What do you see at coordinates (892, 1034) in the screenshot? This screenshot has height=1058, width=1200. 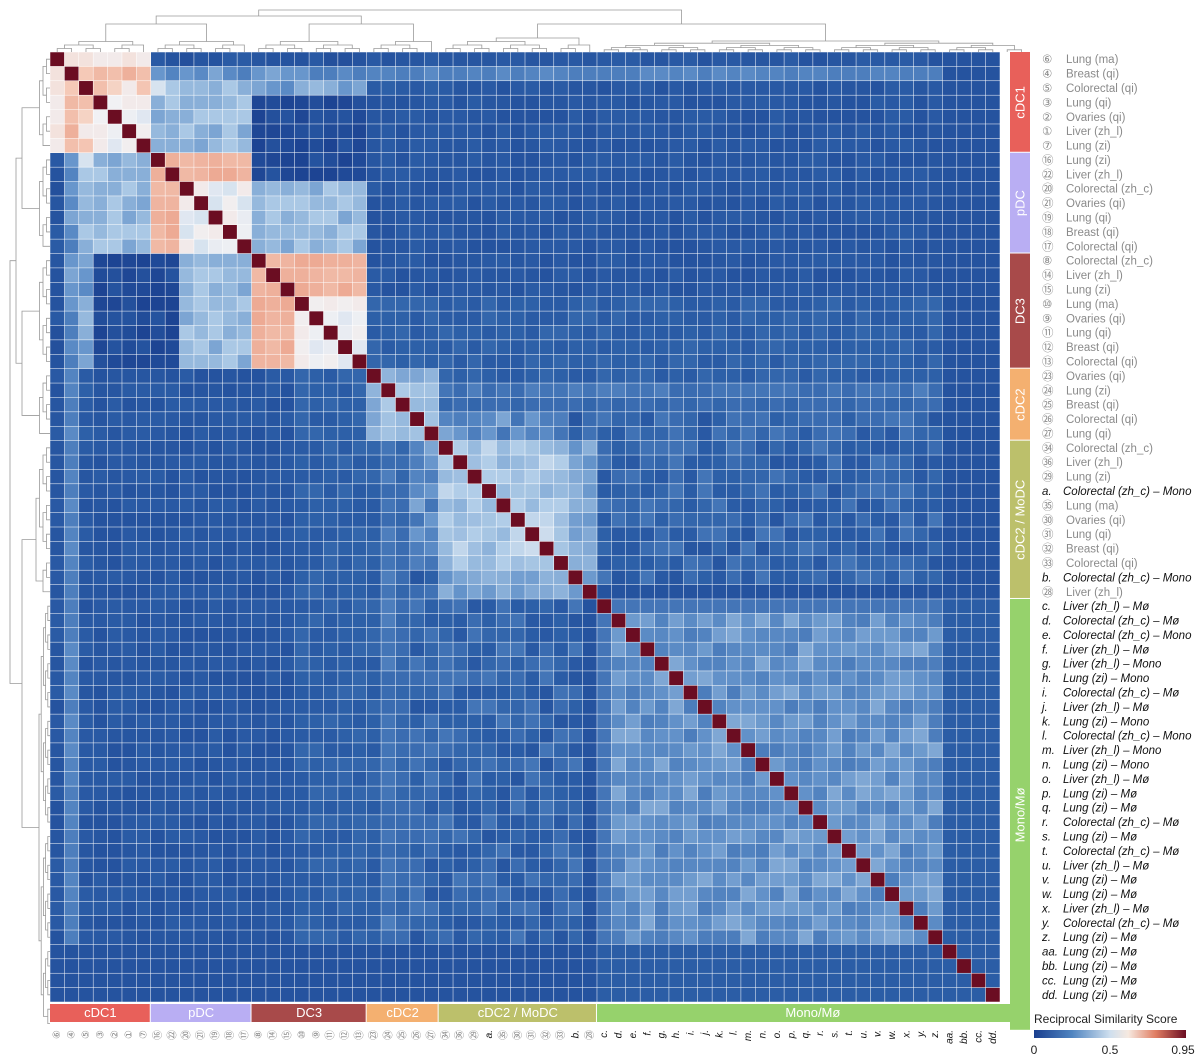 I see `column-label: w.` at bounding box center [892, 1034].